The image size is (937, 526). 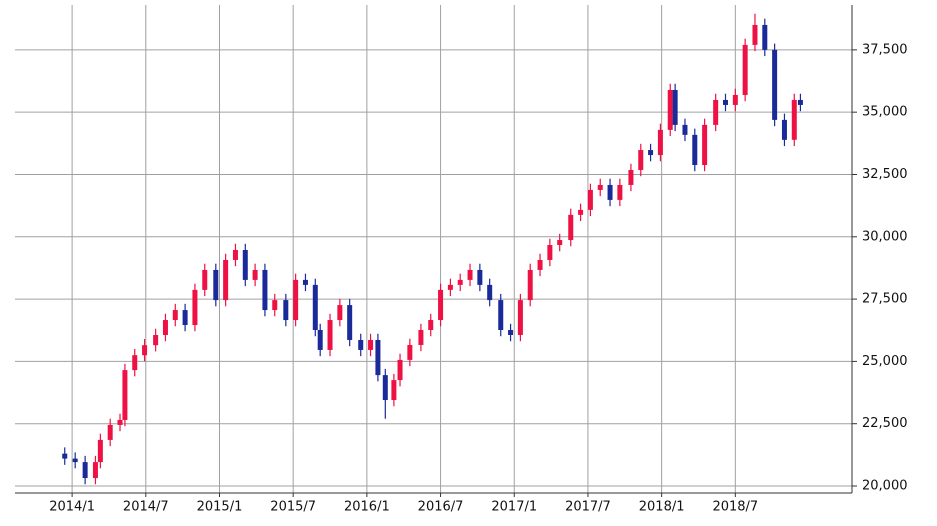 I want to click on x-tick-label: 2016/1, so click(x=367, y=507).